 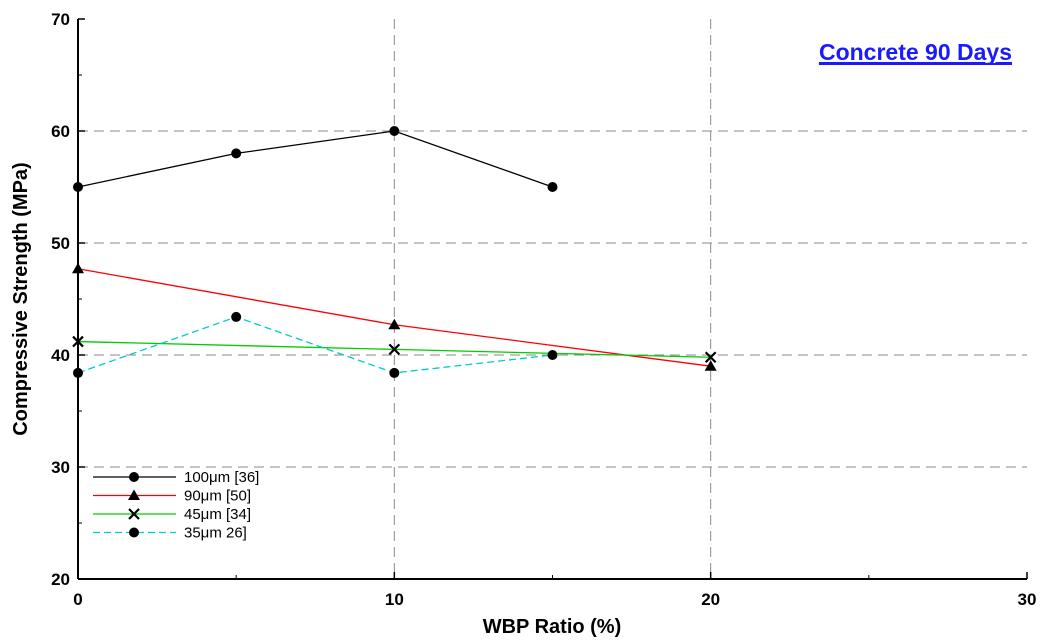 I want to click on y-tick-label: 50, so click(x=60, y=243).